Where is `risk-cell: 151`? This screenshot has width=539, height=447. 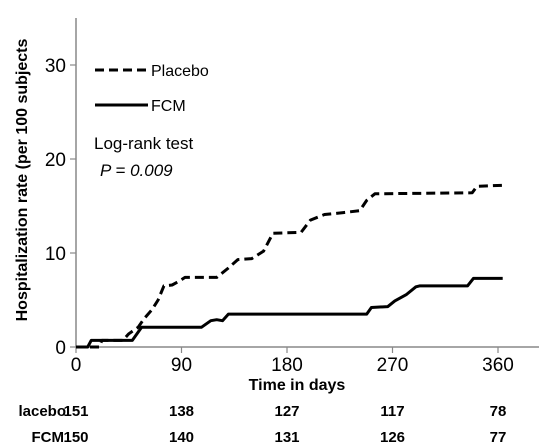 risk-cell: 151 is located at coordinates (75, 411).